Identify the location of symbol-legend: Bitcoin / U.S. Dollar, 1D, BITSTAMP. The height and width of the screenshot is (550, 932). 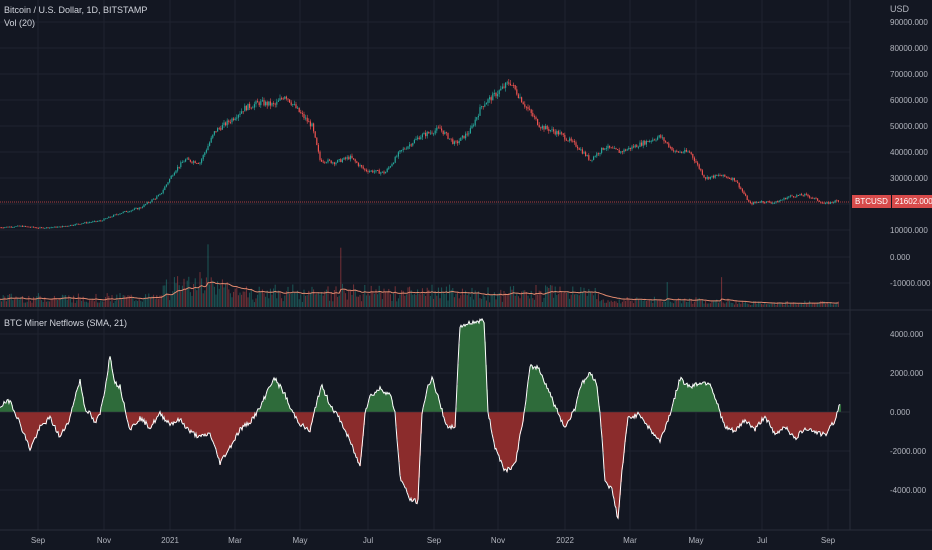
(76, 10).